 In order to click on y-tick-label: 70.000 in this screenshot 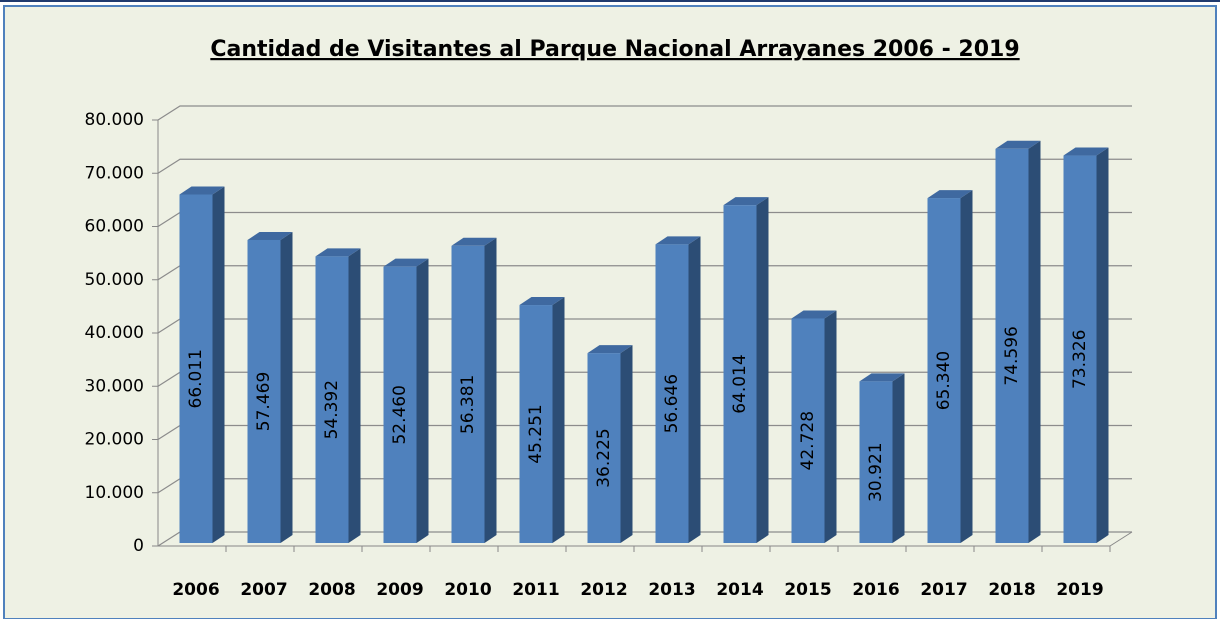, I will do `click(114, 173)`.